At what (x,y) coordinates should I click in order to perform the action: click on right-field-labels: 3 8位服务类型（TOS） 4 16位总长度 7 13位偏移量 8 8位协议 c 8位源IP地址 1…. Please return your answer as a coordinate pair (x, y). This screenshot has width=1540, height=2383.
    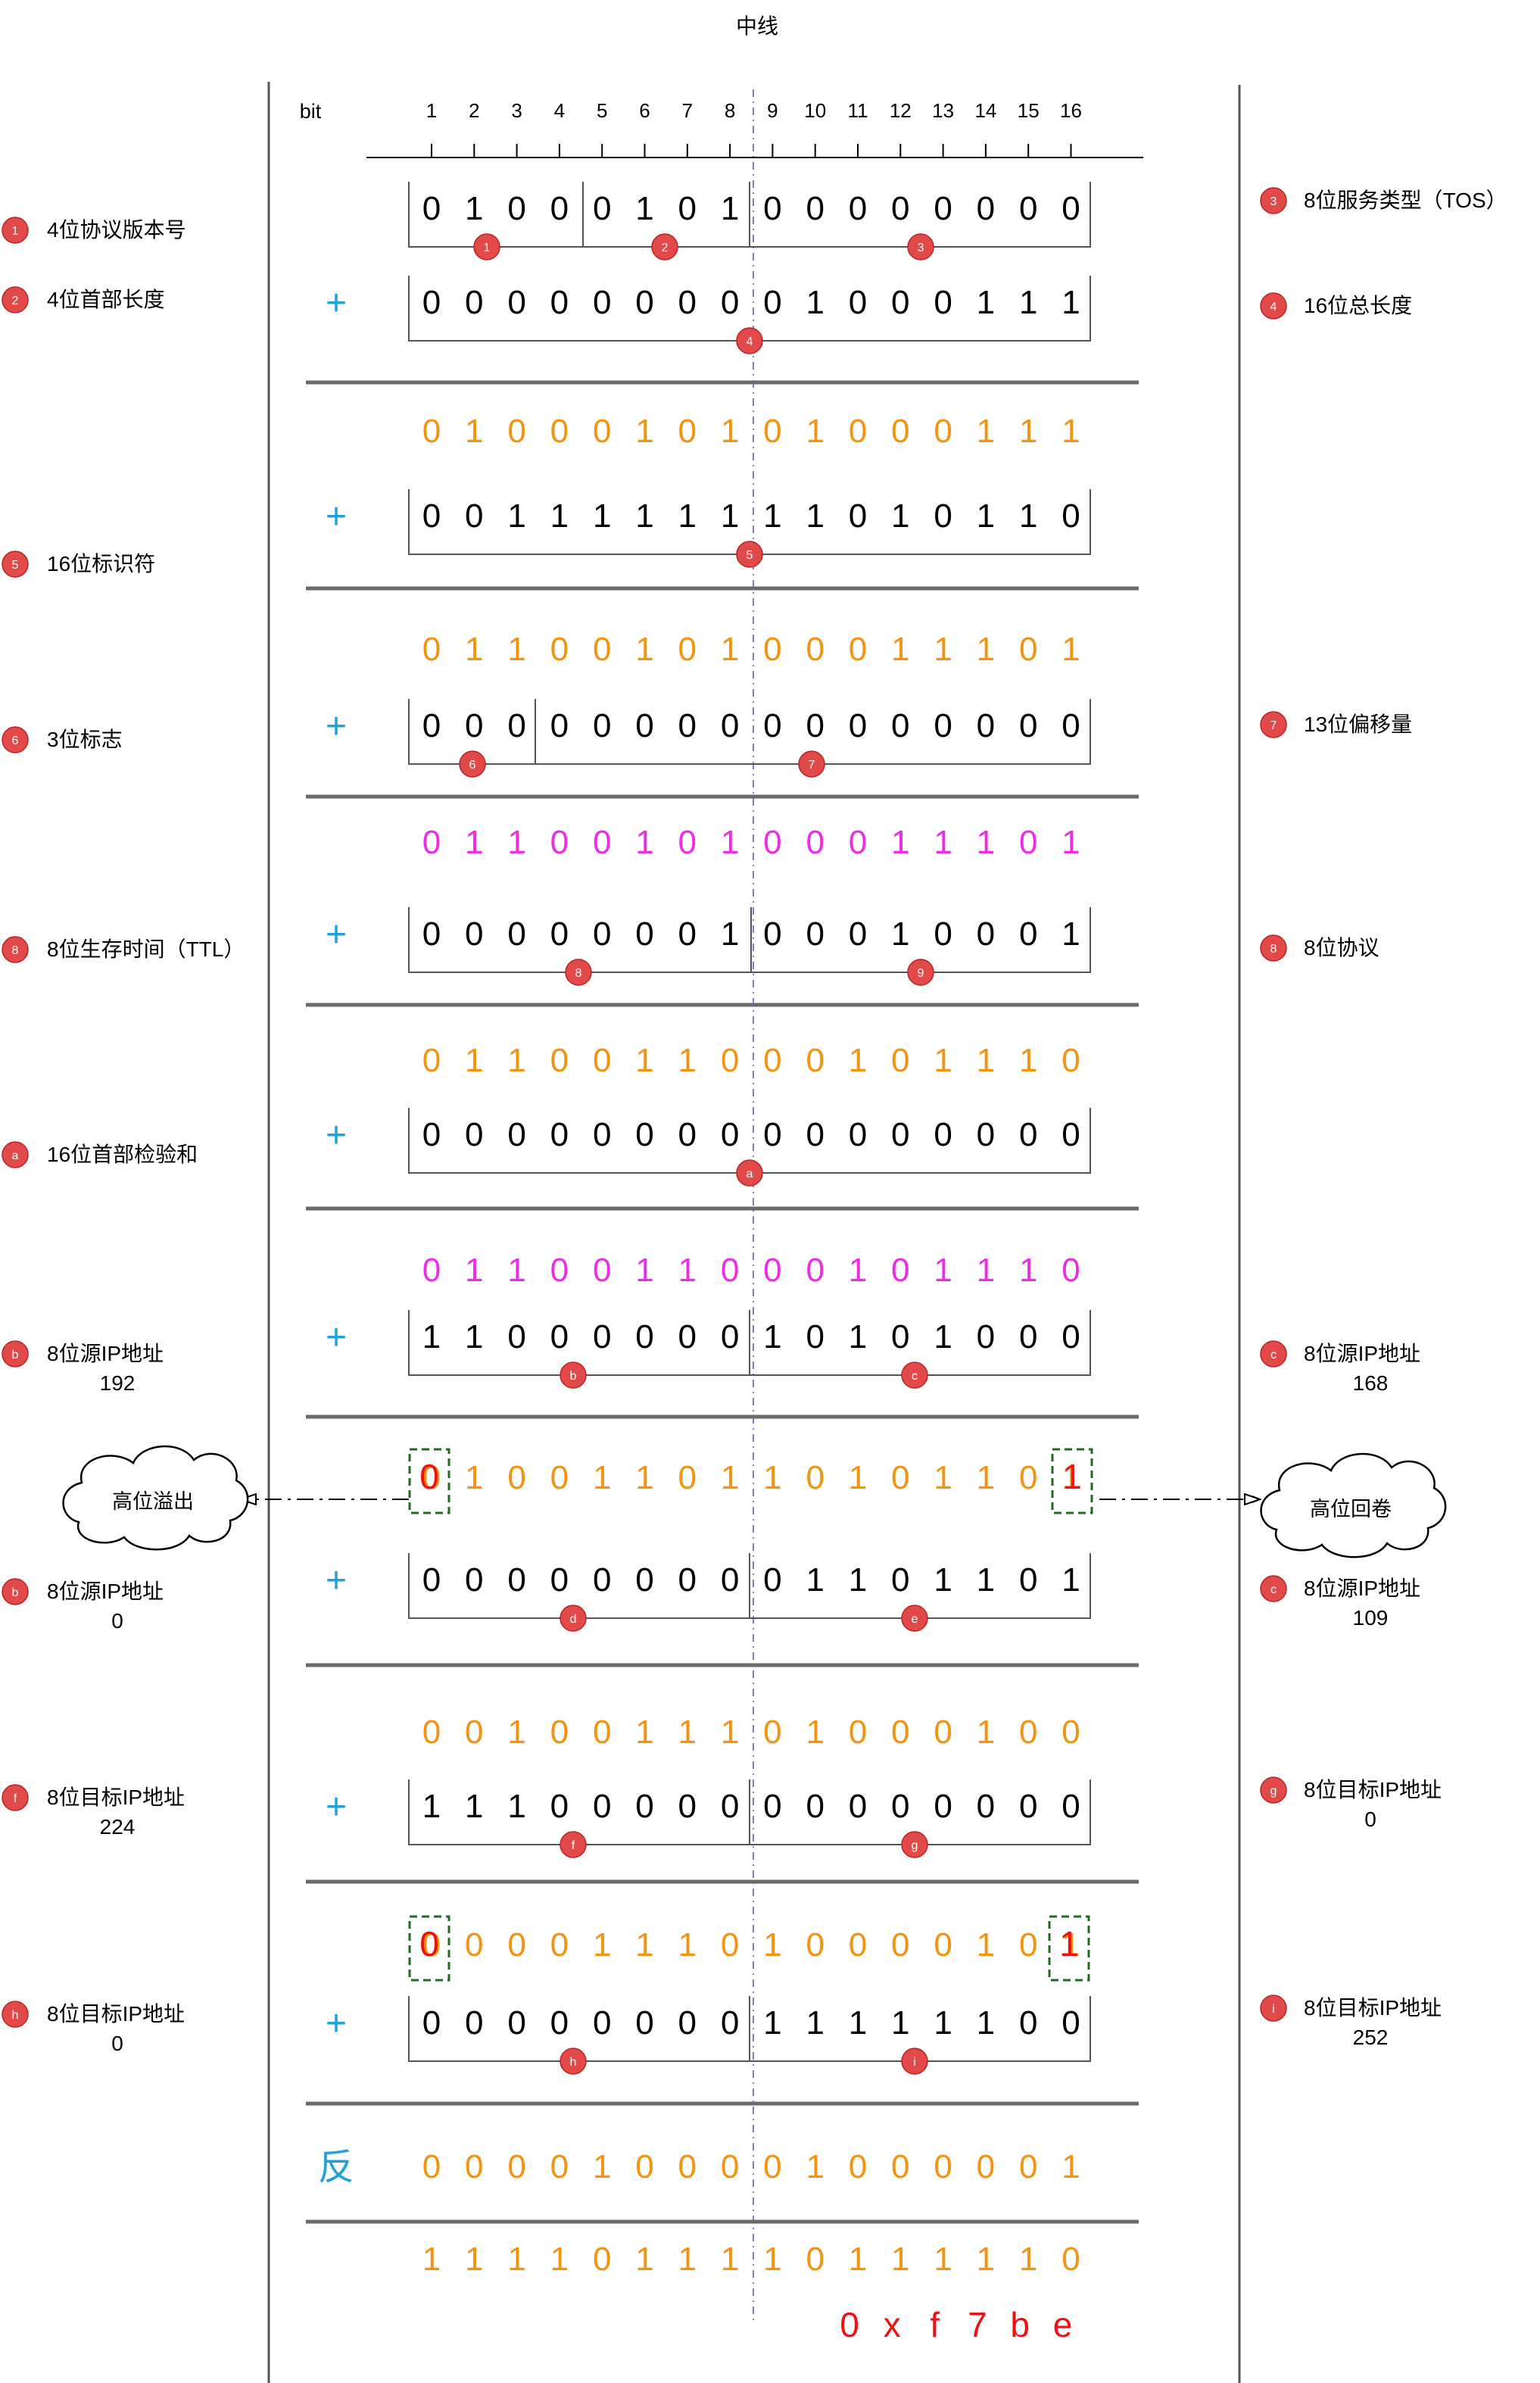
    Looking at the image, I should click on (1384, 1118).